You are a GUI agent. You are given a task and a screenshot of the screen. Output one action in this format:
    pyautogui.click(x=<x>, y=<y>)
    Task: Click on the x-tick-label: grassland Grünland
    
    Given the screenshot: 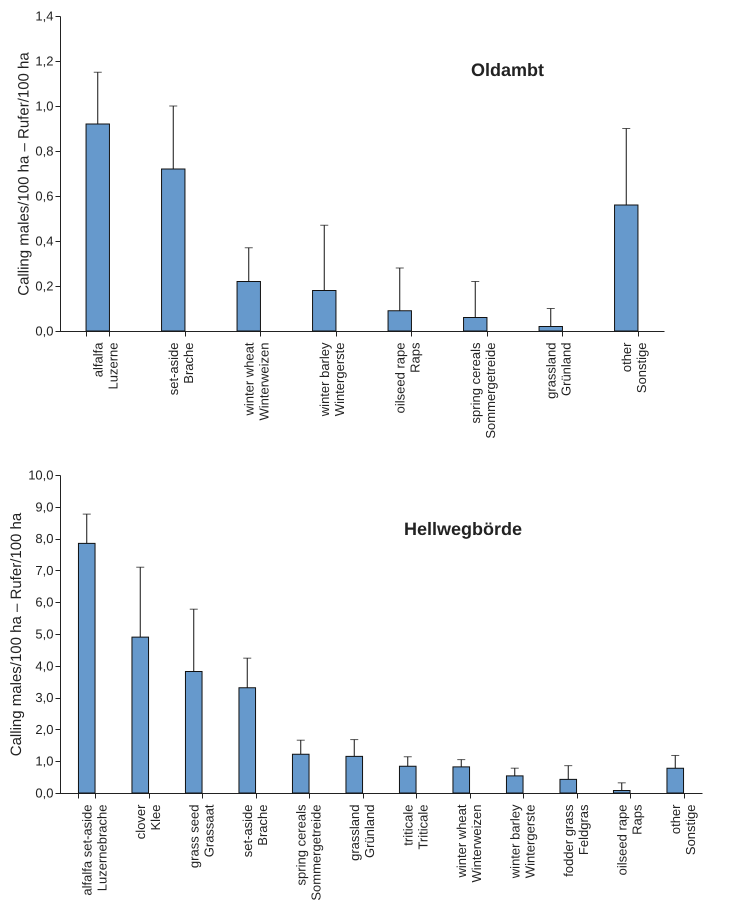 What is the action you would take?
    pyautogui.click(x=558, y=370)
    